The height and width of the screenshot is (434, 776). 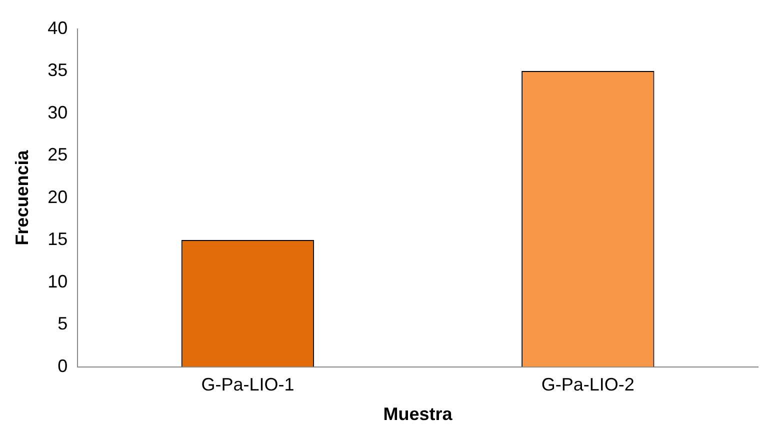 What do you see at coordinates (418, 414) in the screenshot?
I see `x-axis-title: Muestra` at bounding box center [418, 414].